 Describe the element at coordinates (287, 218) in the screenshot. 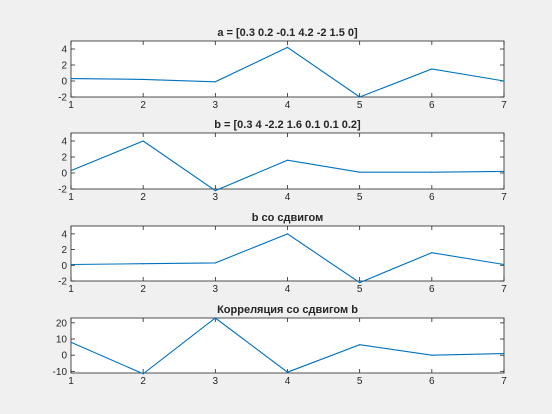

I see `subplot-title: b со сдвигом` at that location.